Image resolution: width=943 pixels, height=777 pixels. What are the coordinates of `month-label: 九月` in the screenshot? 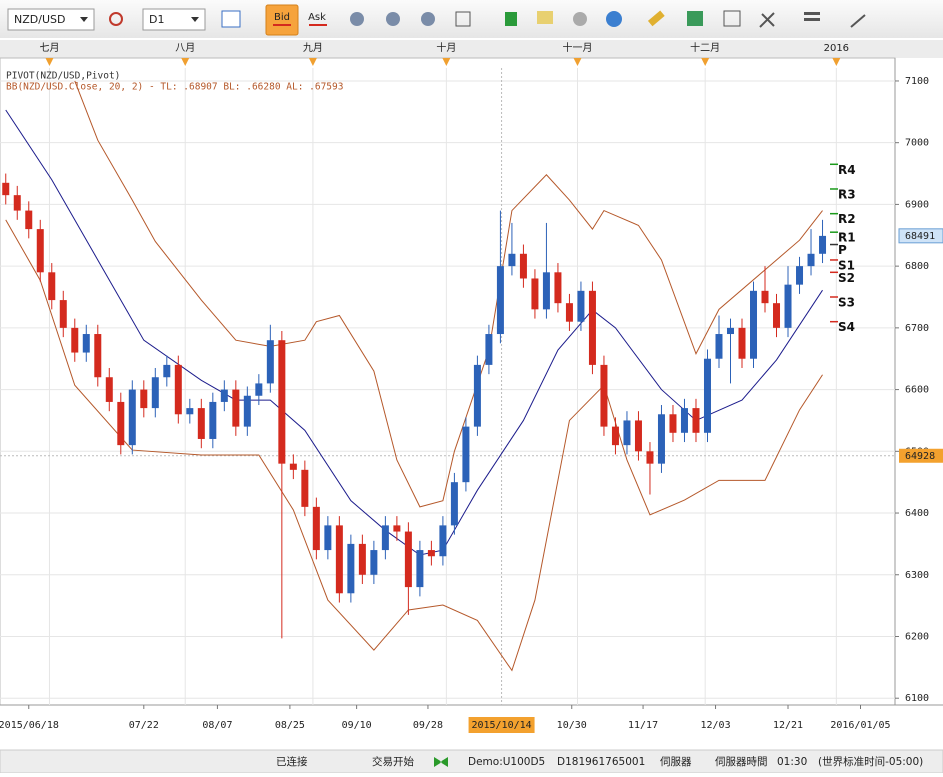 It's located at (313, 48).